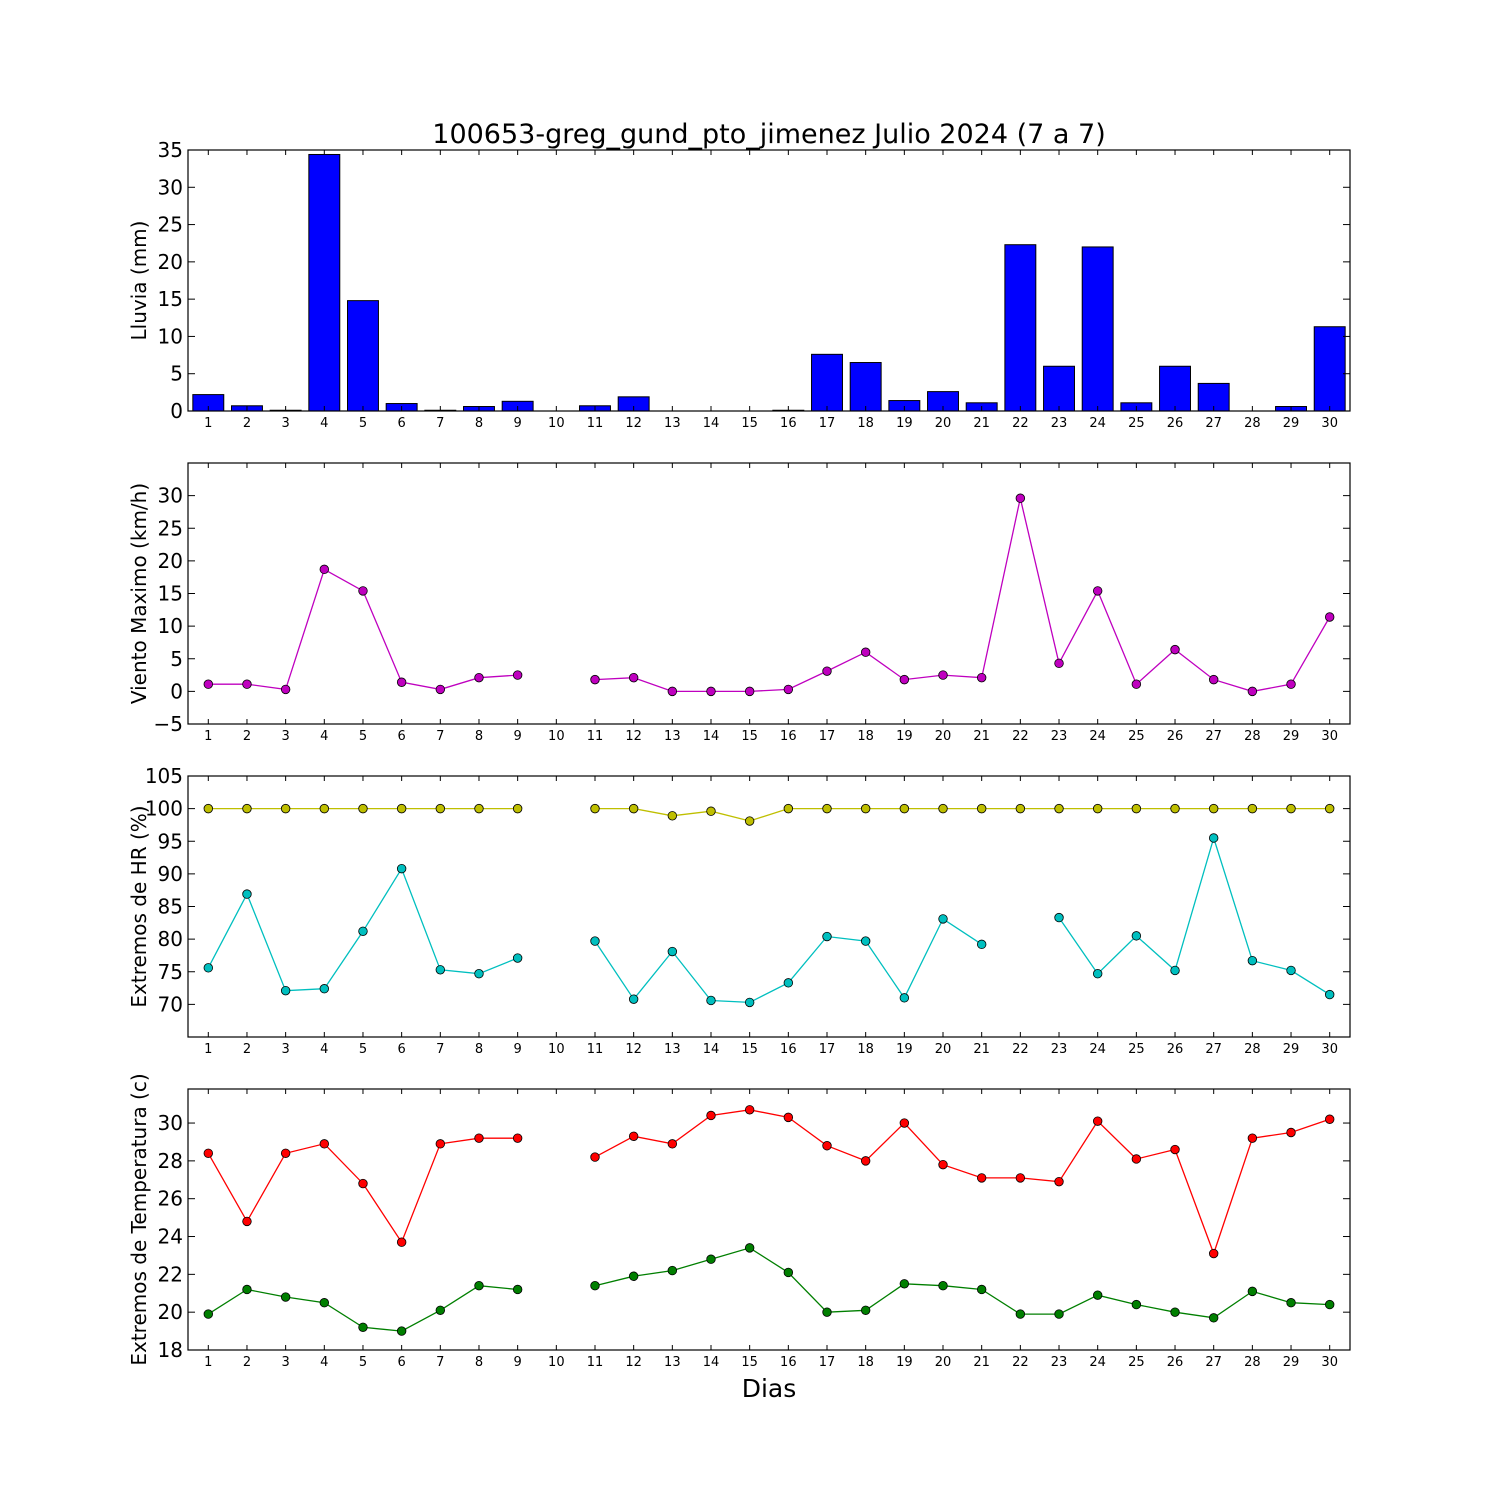 This screenshot has width=1500, height=1500. Describe the element at coordinates (170, 225) in the screenshot. I see `y-tick-label: 25` at that location.